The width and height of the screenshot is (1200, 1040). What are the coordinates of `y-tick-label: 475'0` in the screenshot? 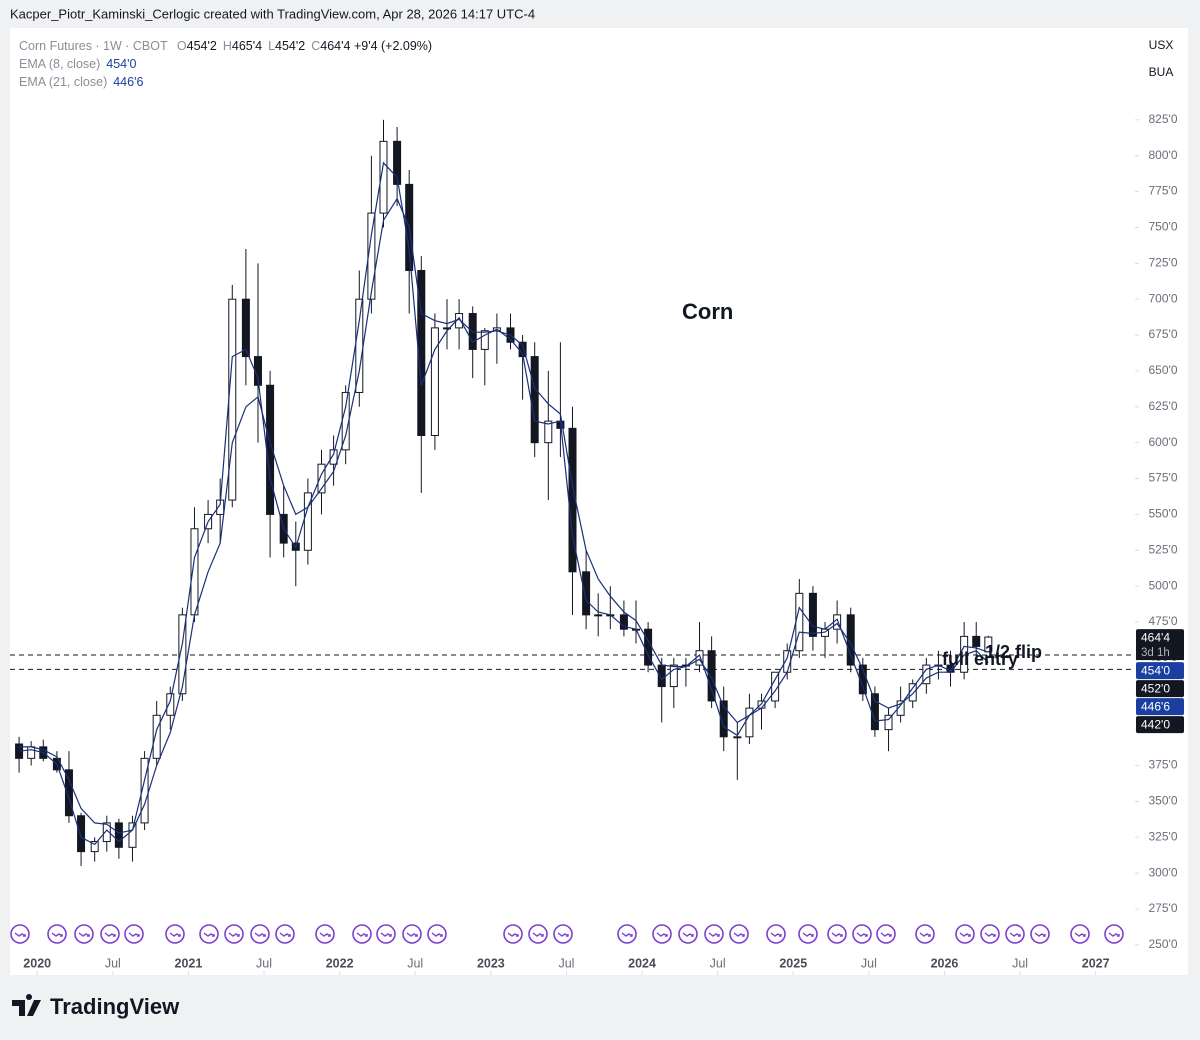 It's located at (1163, 621).